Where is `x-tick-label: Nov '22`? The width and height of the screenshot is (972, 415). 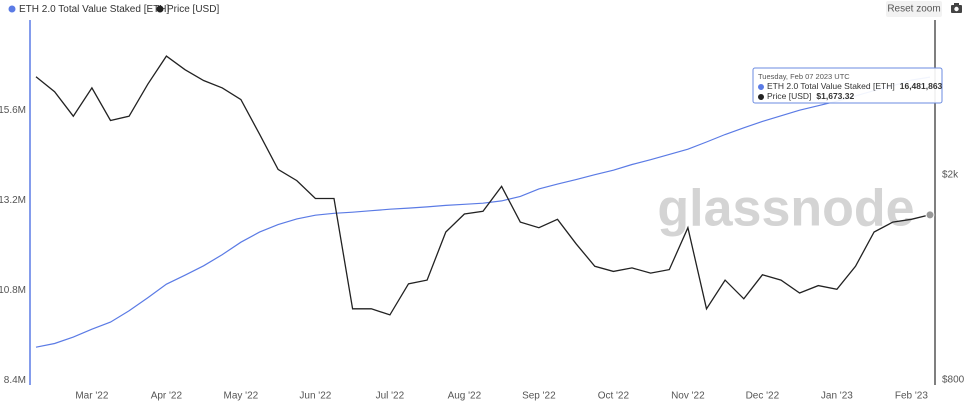 x-tick-label: Nov '22 is located at coordinates (688, 396).